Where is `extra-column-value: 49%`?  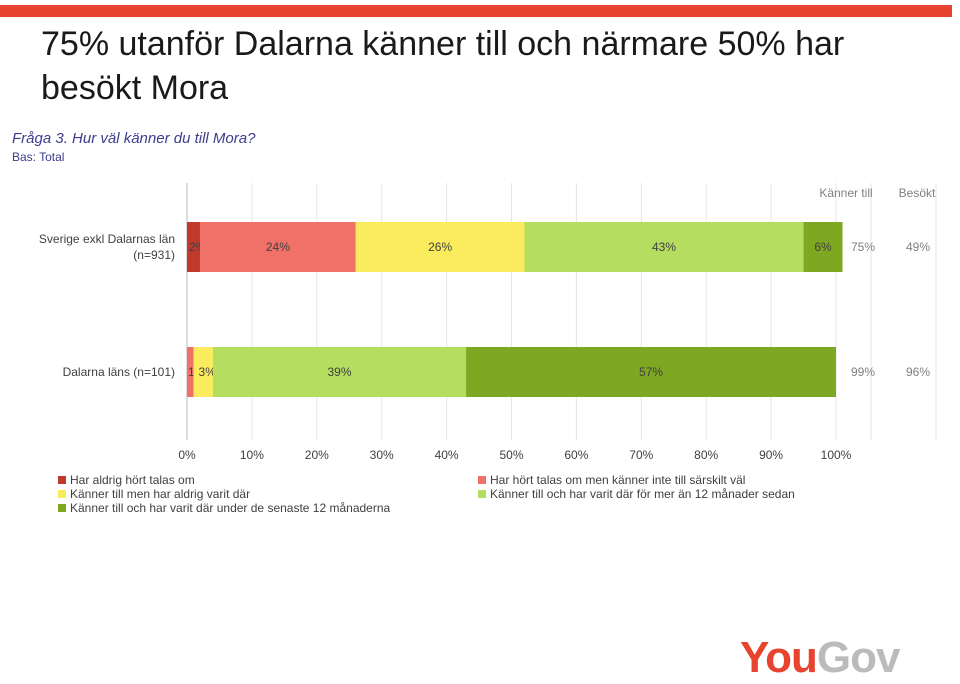
extra-column-value: 49% is located at coordinates (918, 247).